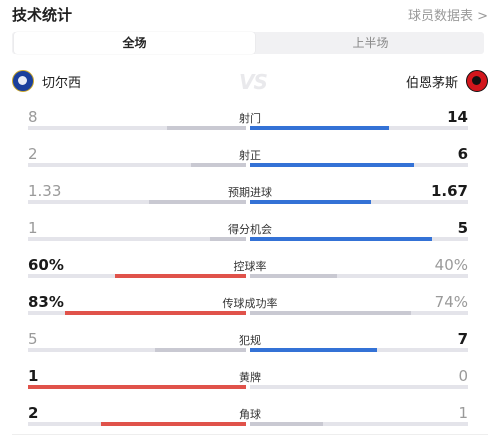  What do you see at coordinates (134, 43) in the screenshot?
I see `tab-full-match: 全场` at bounding box center [134, 43].